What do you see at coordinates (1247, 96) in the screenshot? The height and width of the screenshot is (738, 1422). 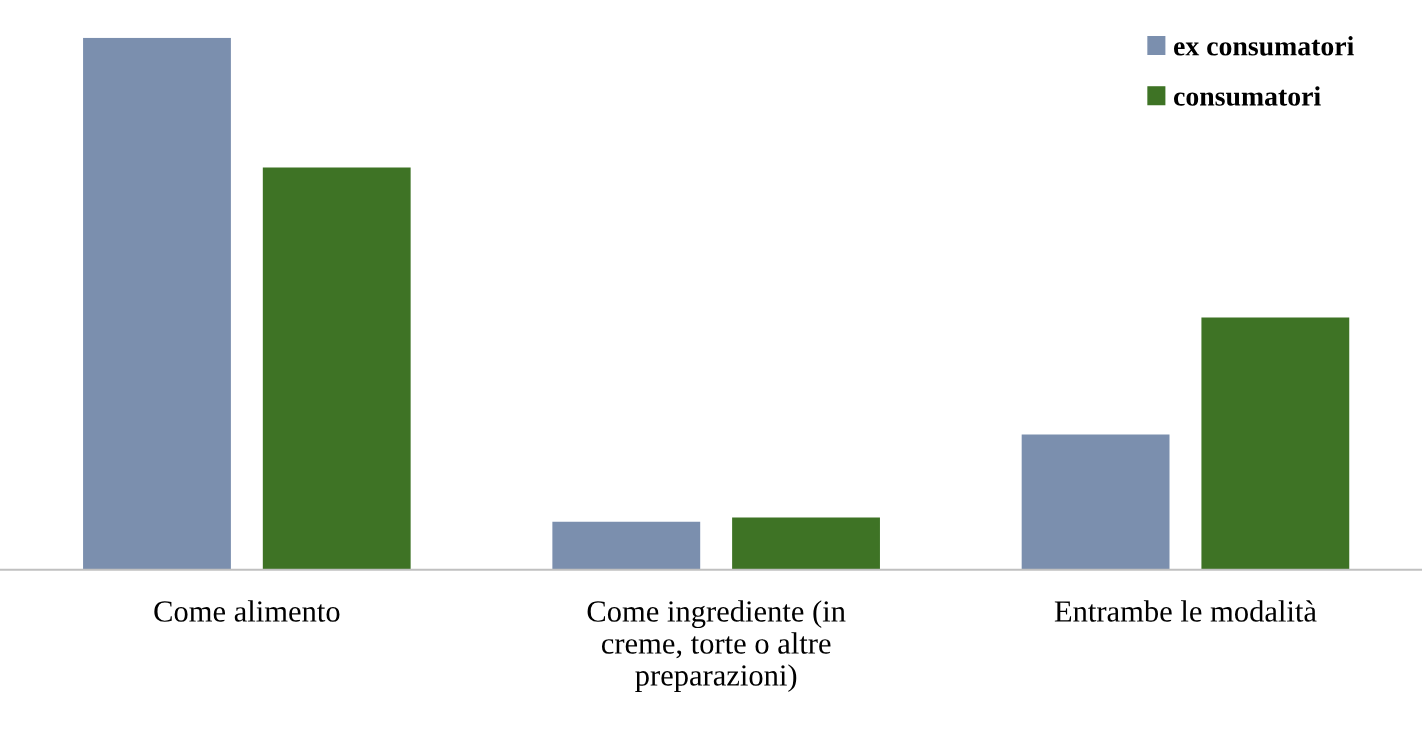 I see `legend-label: consumatori` at bounding box center [1247, 96].